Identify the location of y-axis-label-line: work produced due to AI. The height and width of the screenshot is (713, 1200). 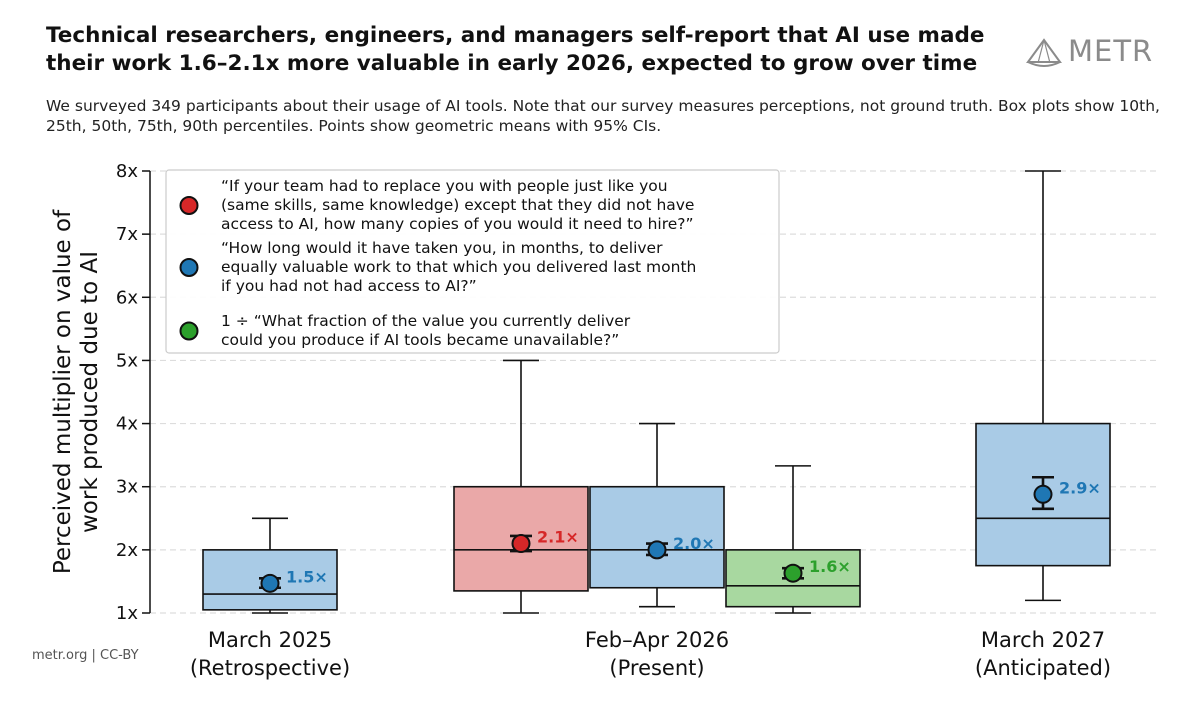
(90, 392).